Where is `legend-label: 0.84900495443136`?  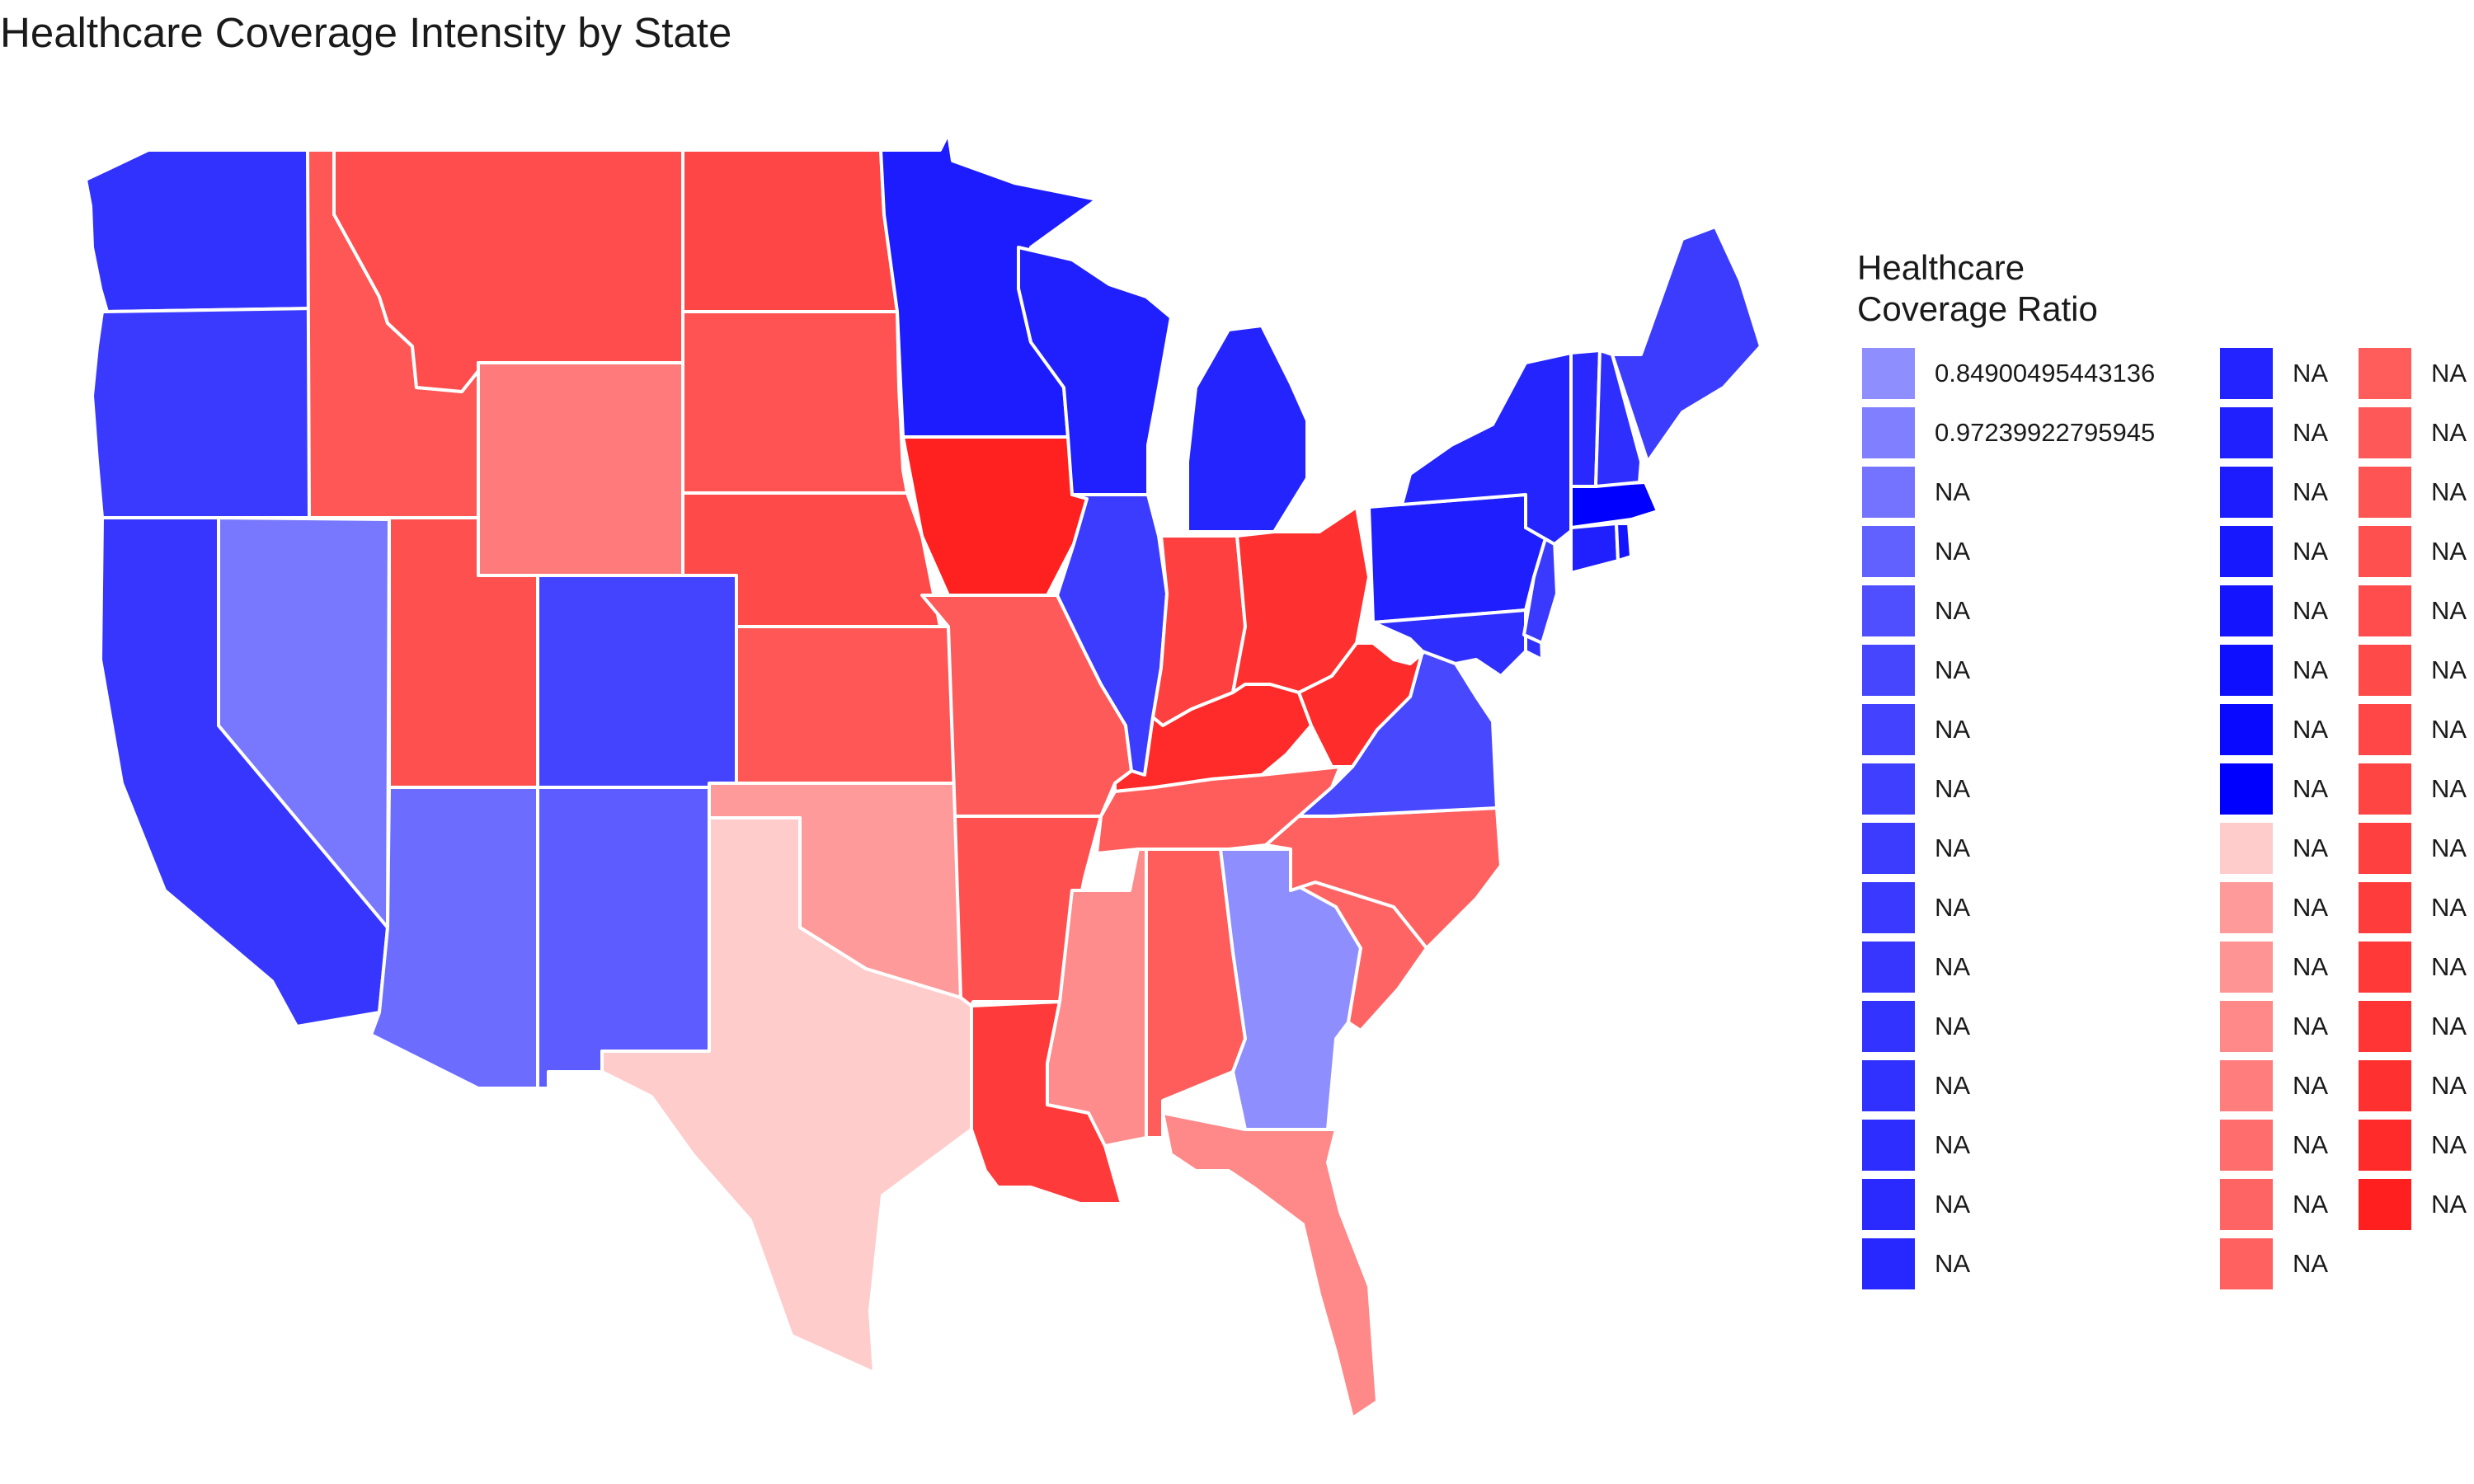 legend-label: 0.84900495443136 is located at coordinates (2045, 373).